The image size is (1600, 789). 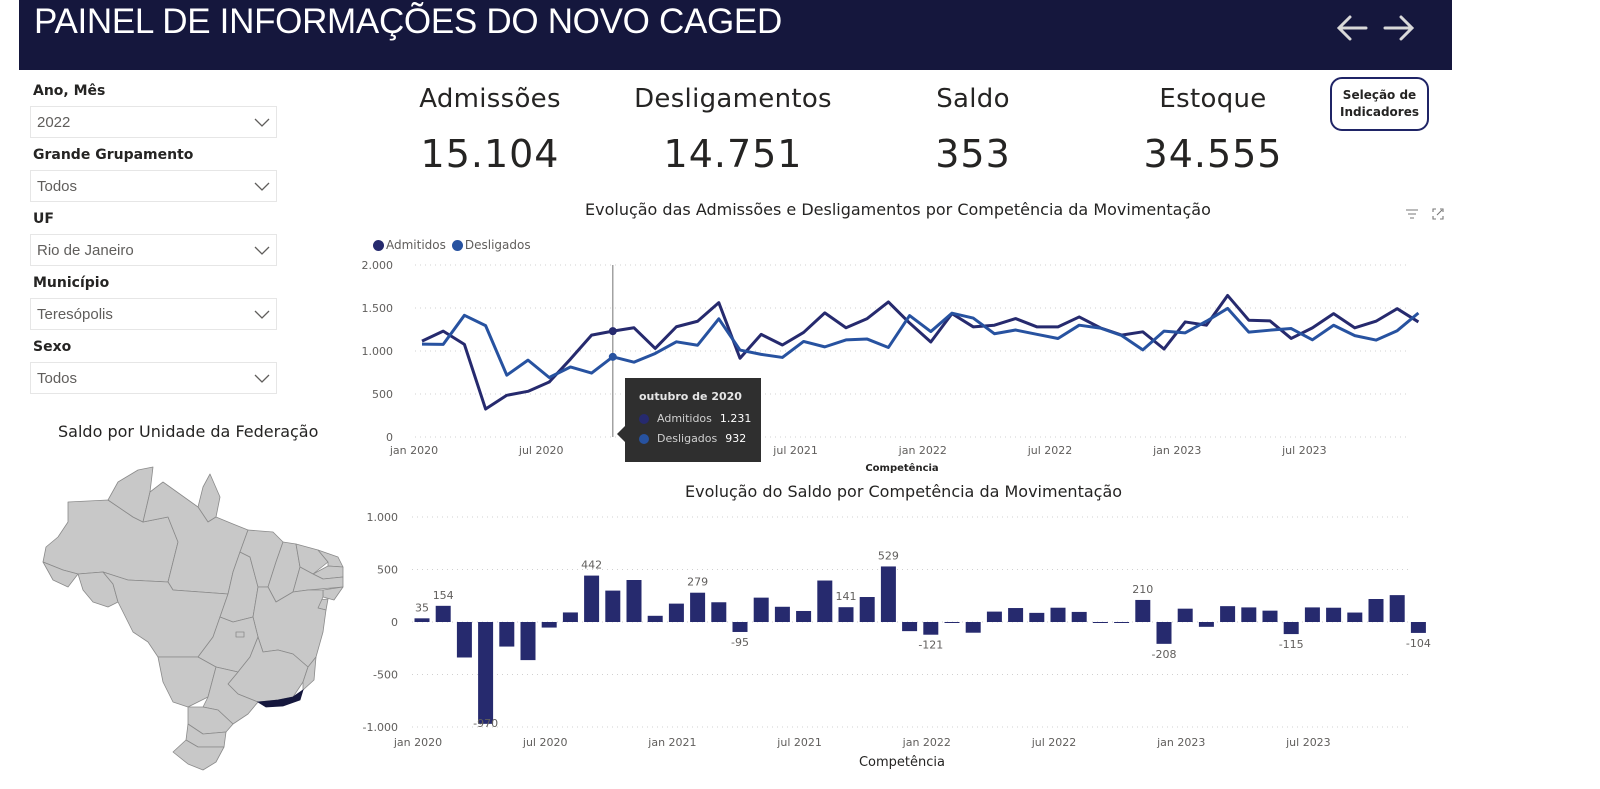 I want to click on y-tick-label: -500, so click(x=385, y=675).